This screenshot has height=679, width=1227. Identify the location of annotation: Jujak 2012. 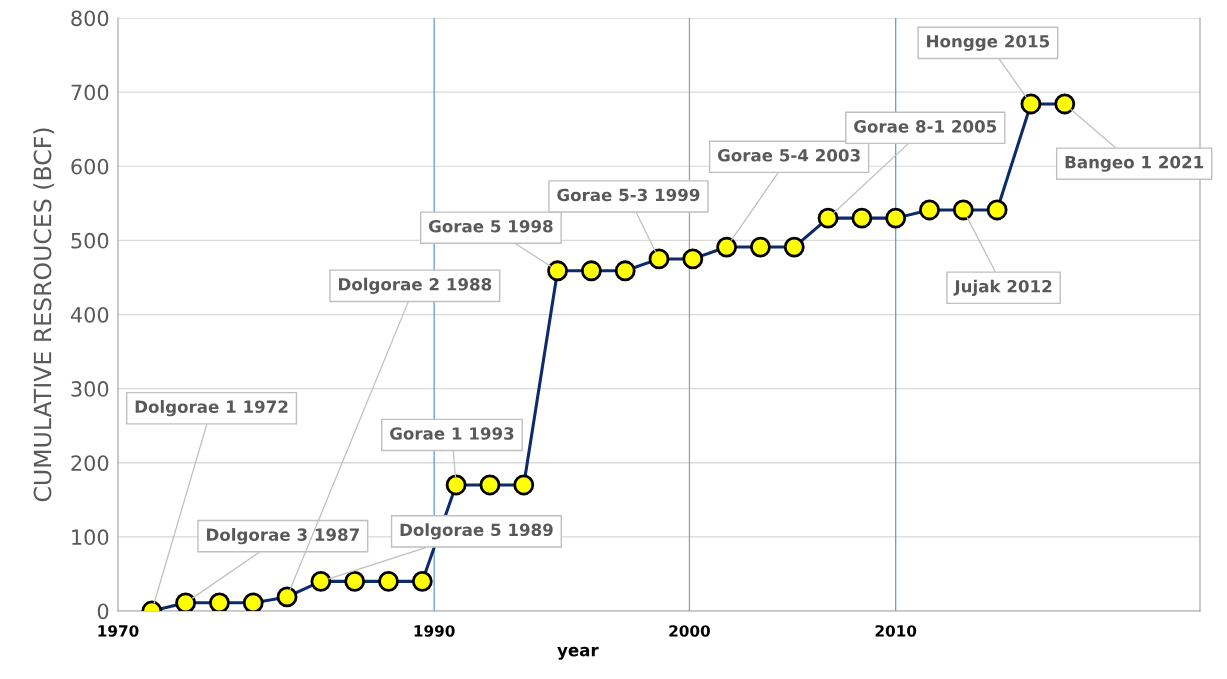
(1002, 287).